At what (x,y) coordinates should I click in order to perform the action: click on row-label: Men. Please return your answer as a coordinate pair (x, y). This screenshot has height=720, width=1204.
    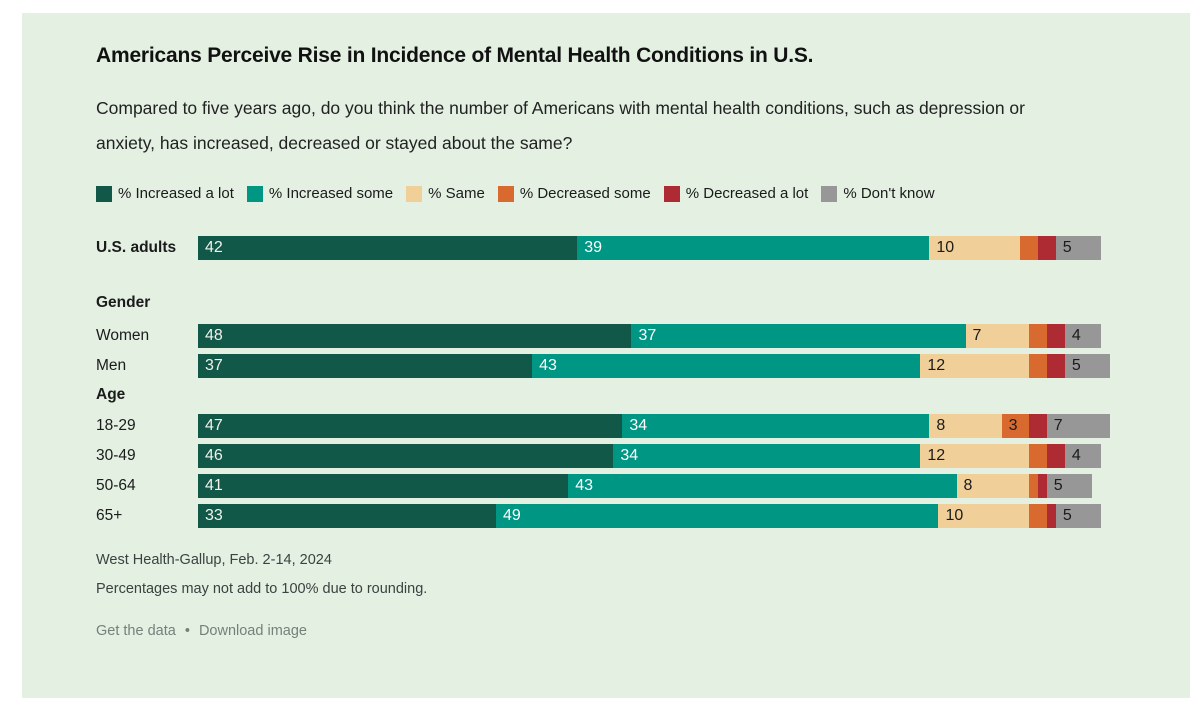
    Looking at the image, I should click on (111, 365).